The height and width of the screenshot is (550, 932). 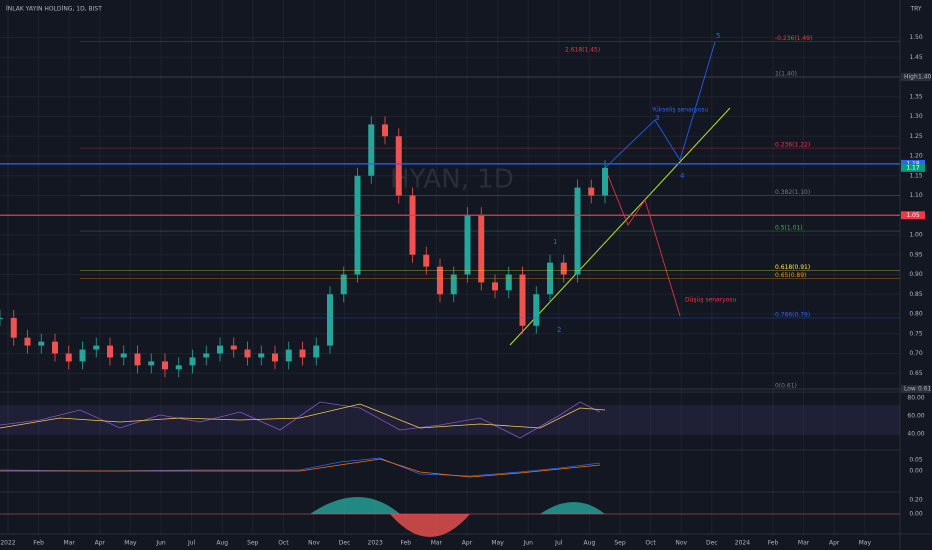 What do you see at coordinates (792, 145) in the screenshot?
I see `fib-label: 0.236(1.22)` at bounding box center [792, 145].